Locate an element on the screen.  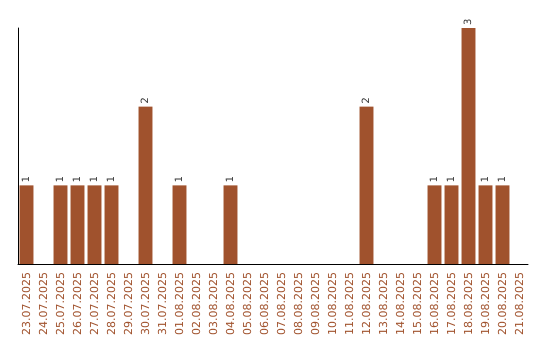
x-tick-label: 06.08.2025 is located at coordinates (264, 304).